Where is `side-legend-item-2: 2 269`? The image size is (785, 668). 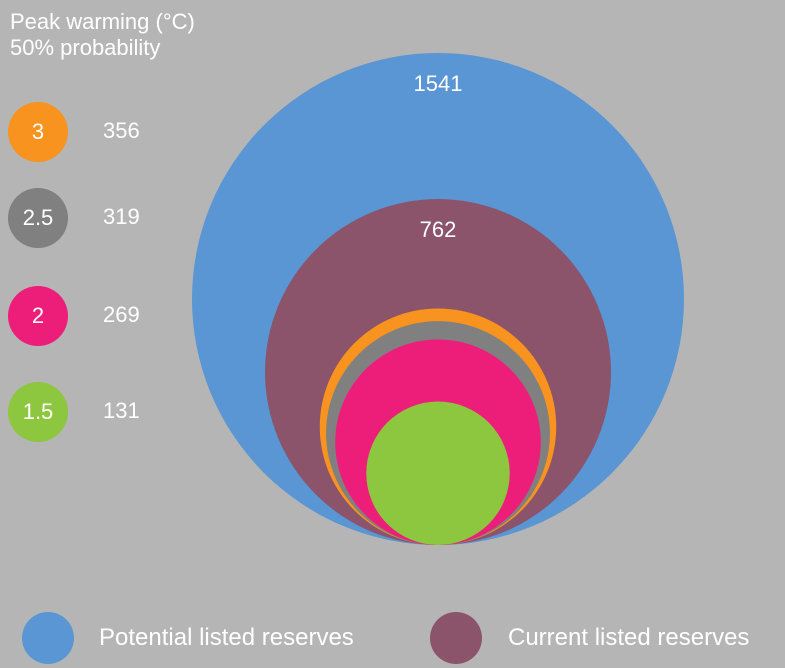 side-legend-item-2: 2 269 is located at coordinates (93, 316).